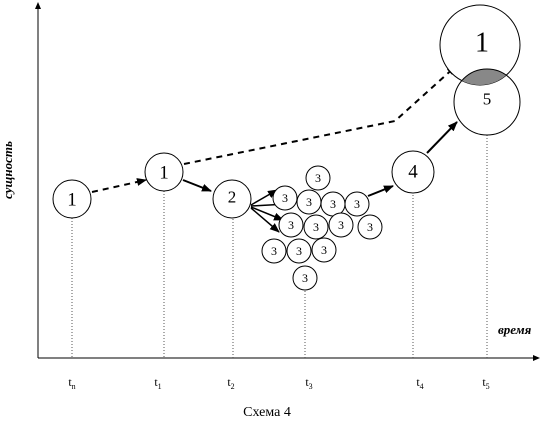 The width and height of the screenshot is (541, 426). What do you see at coordinates (267, 412) in the screenshot?
I see `figure-caption: Схема 4` at bounding box center [267, 412].